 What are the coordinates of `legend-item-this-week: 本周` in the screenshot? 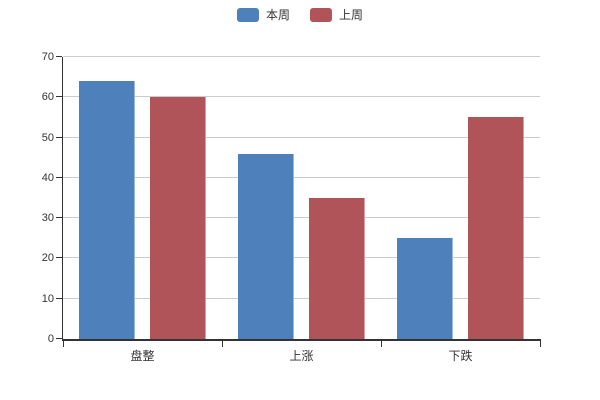 It's located at (263, 15).